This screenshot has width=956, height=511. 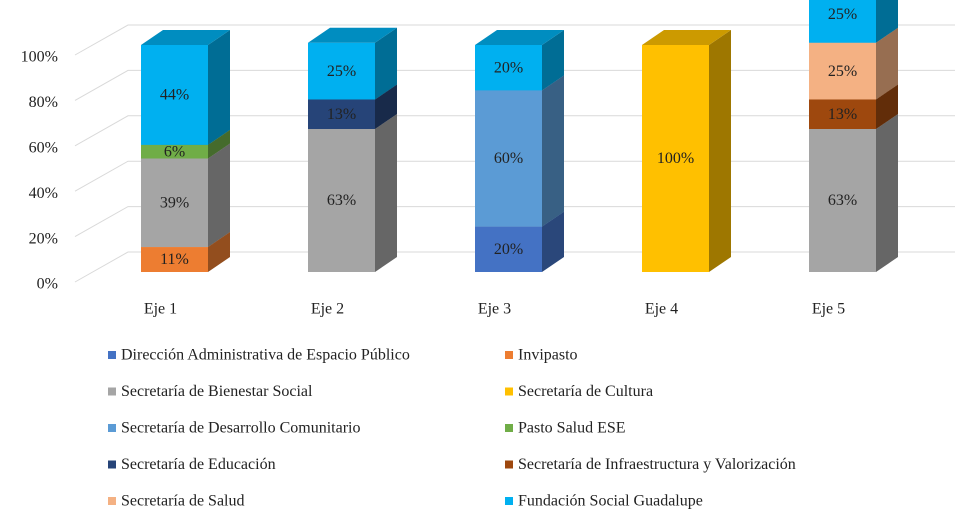 I want to click on data-label: 39%, so click(x=174, y=202).